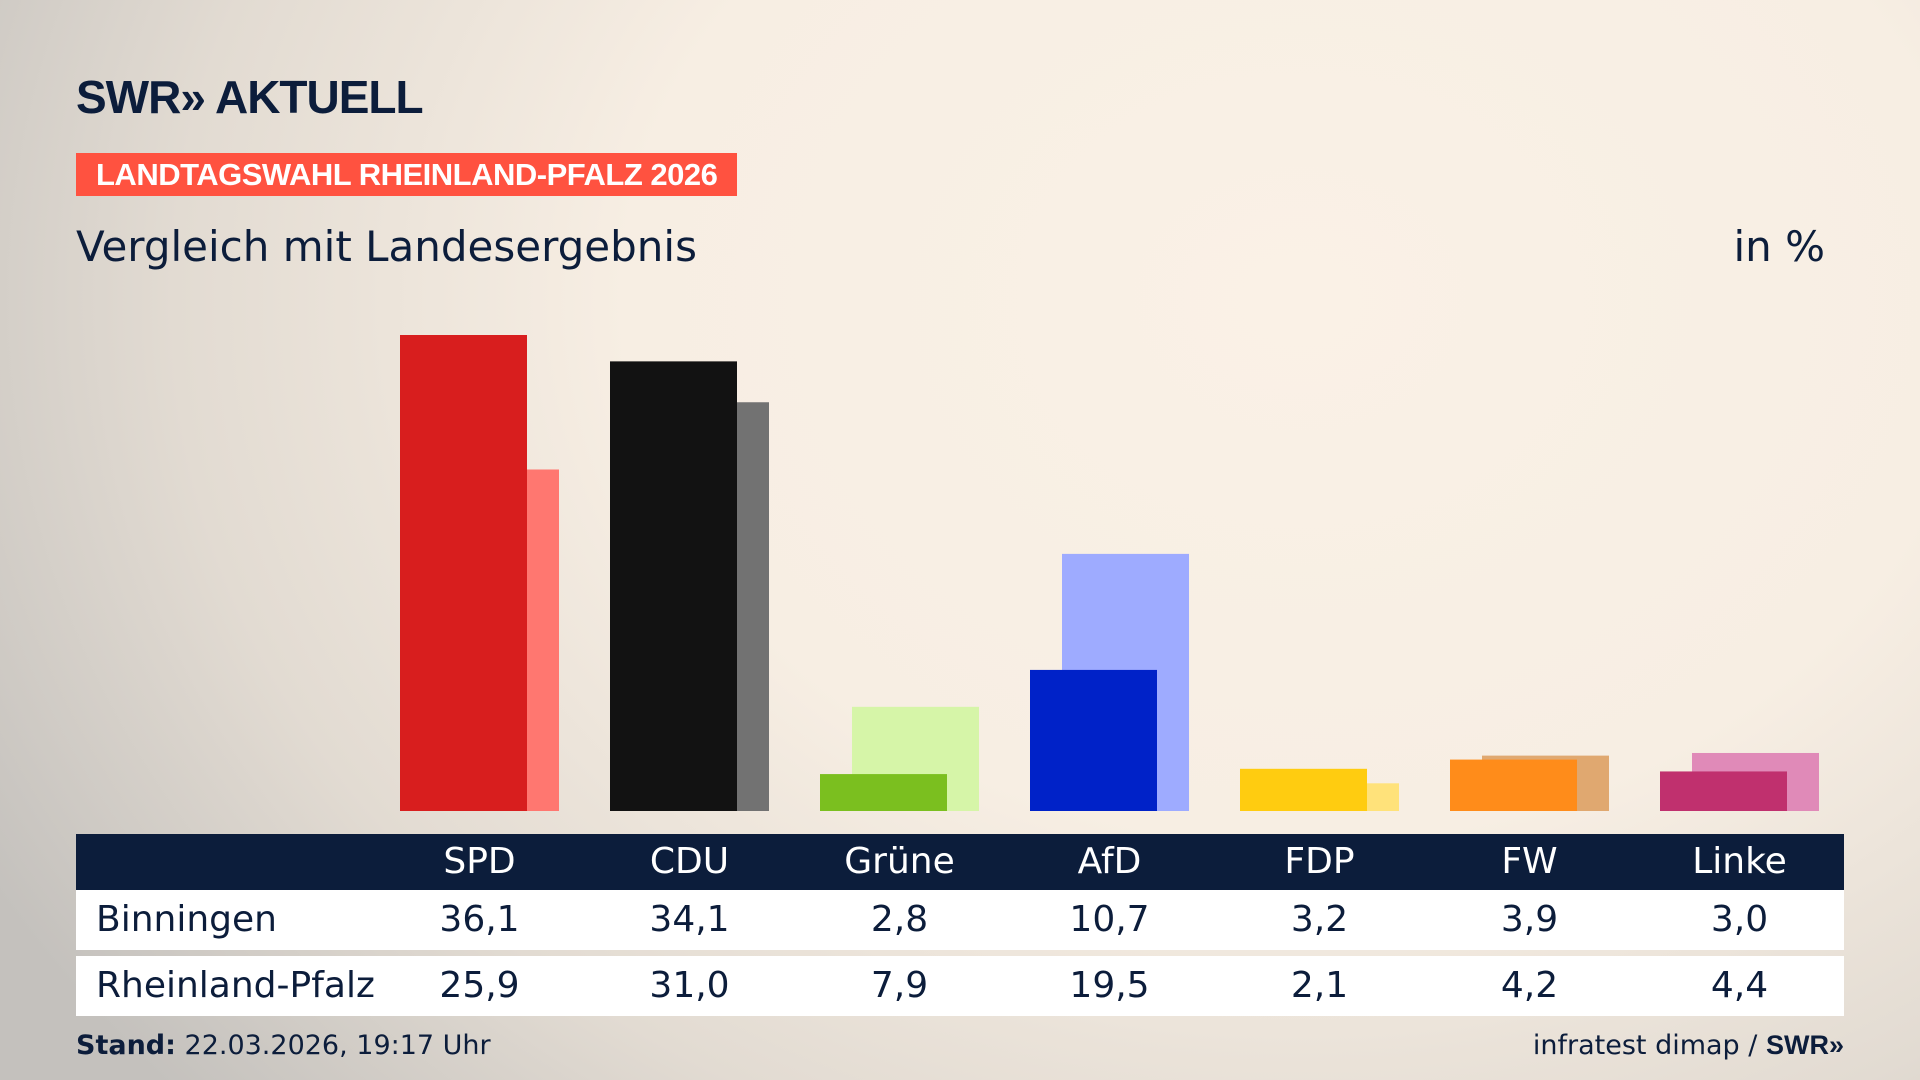  I want to click on bar-fw-binningen, so click(1513, 785).